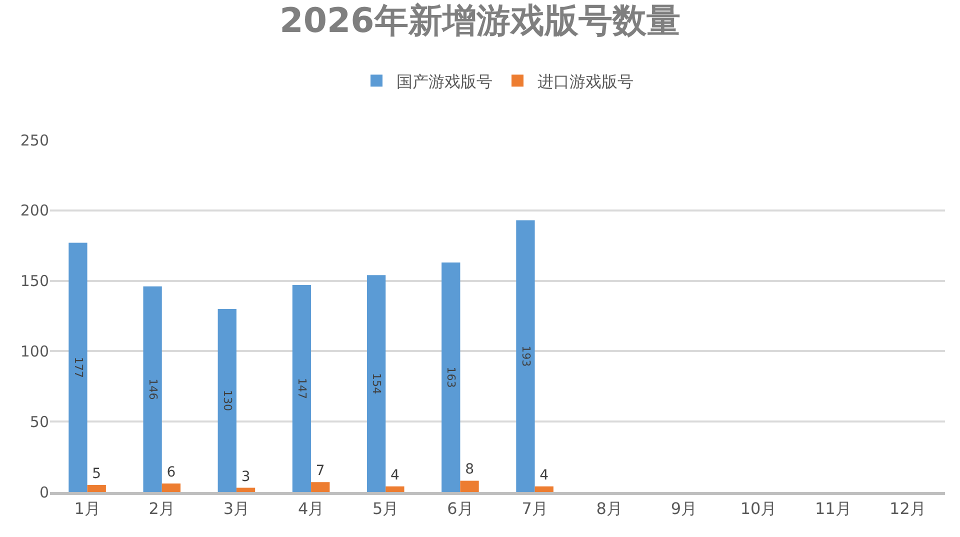  What do you see at coordinates (320, 471) in the screenshot?
I see `data-label: 7` at bounding box center [320, 471].